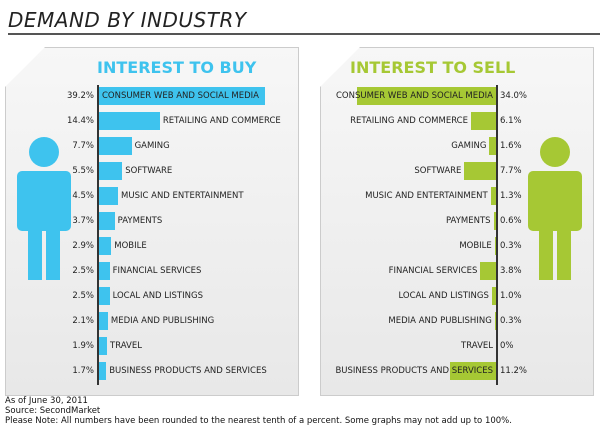  What do you see at coordinates (126, 346) in the screenshot?
I see `buy-category-label: TRAVEL` at bounding box center [126, 346].